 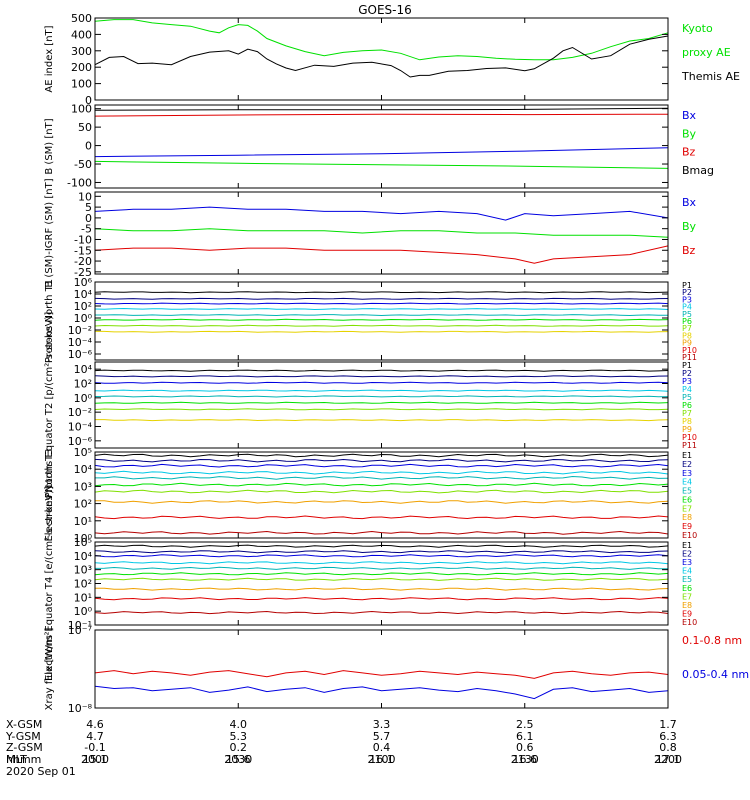 I want to click on series-line-p3, so click(x=381, y=303).